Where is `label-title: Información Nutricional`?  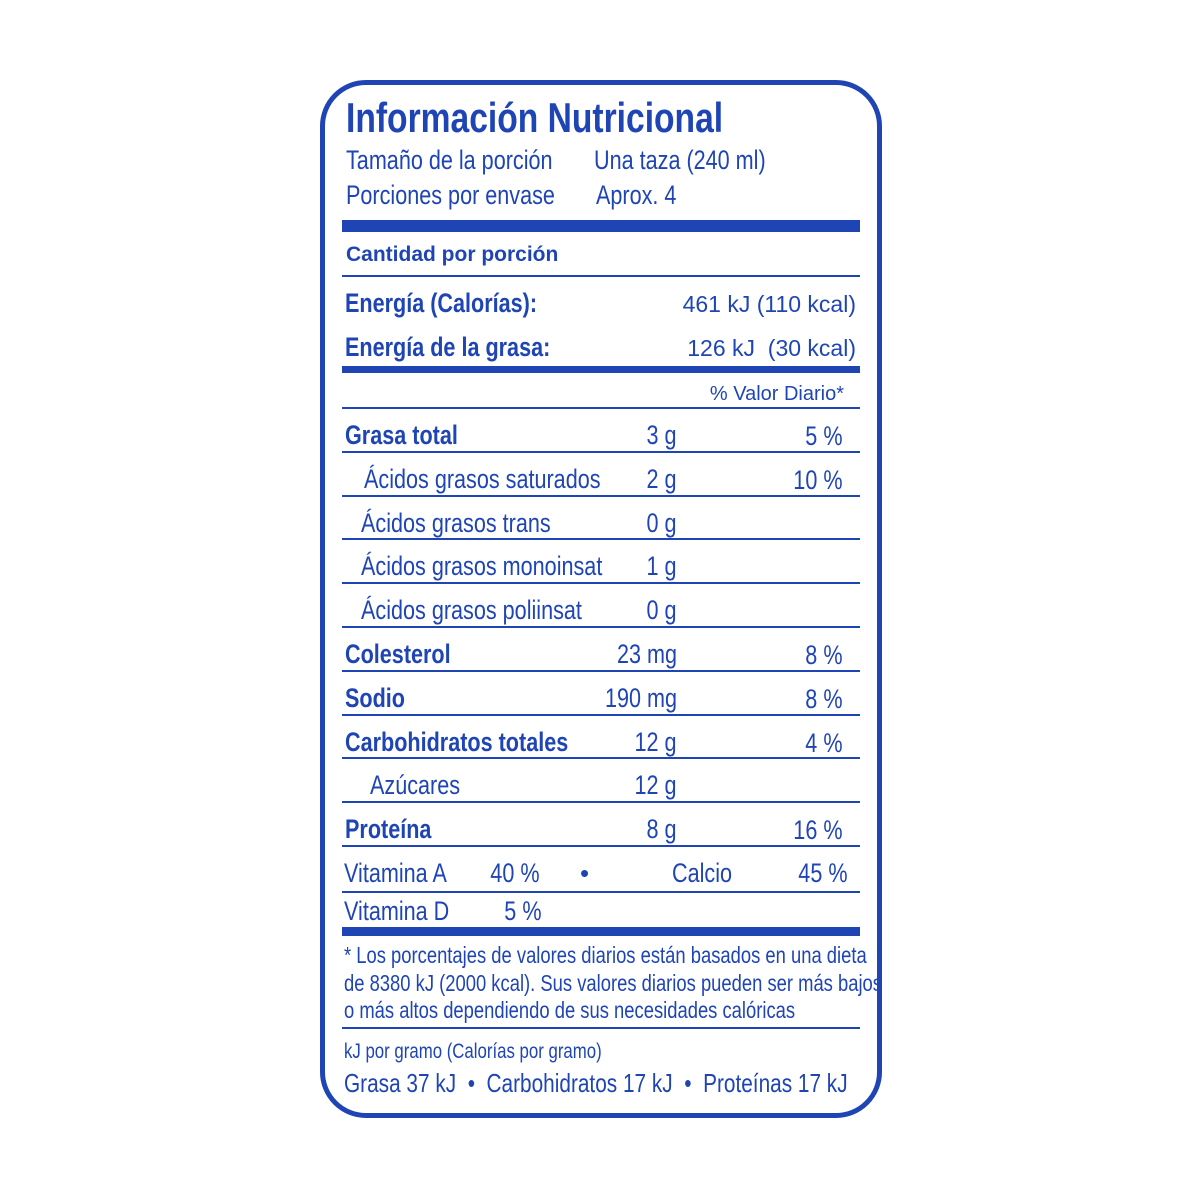 label-title: Información Nutricional is located at coordinates (535, 117).